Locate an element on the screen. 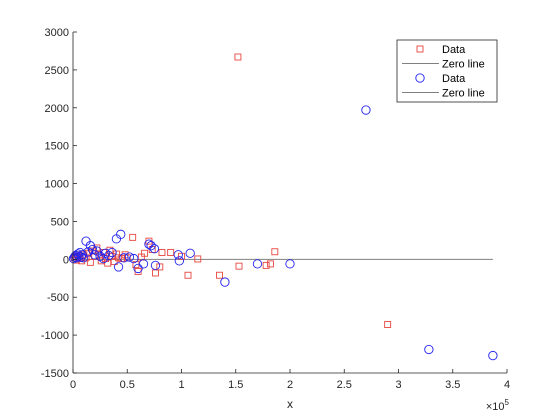 The width and height of the screenshot is (560, 420). y-axis-ticks: -1500 -1000 -500 0 500 1000 1500 2000 2500 3000 is located at coordinates (59, 203).